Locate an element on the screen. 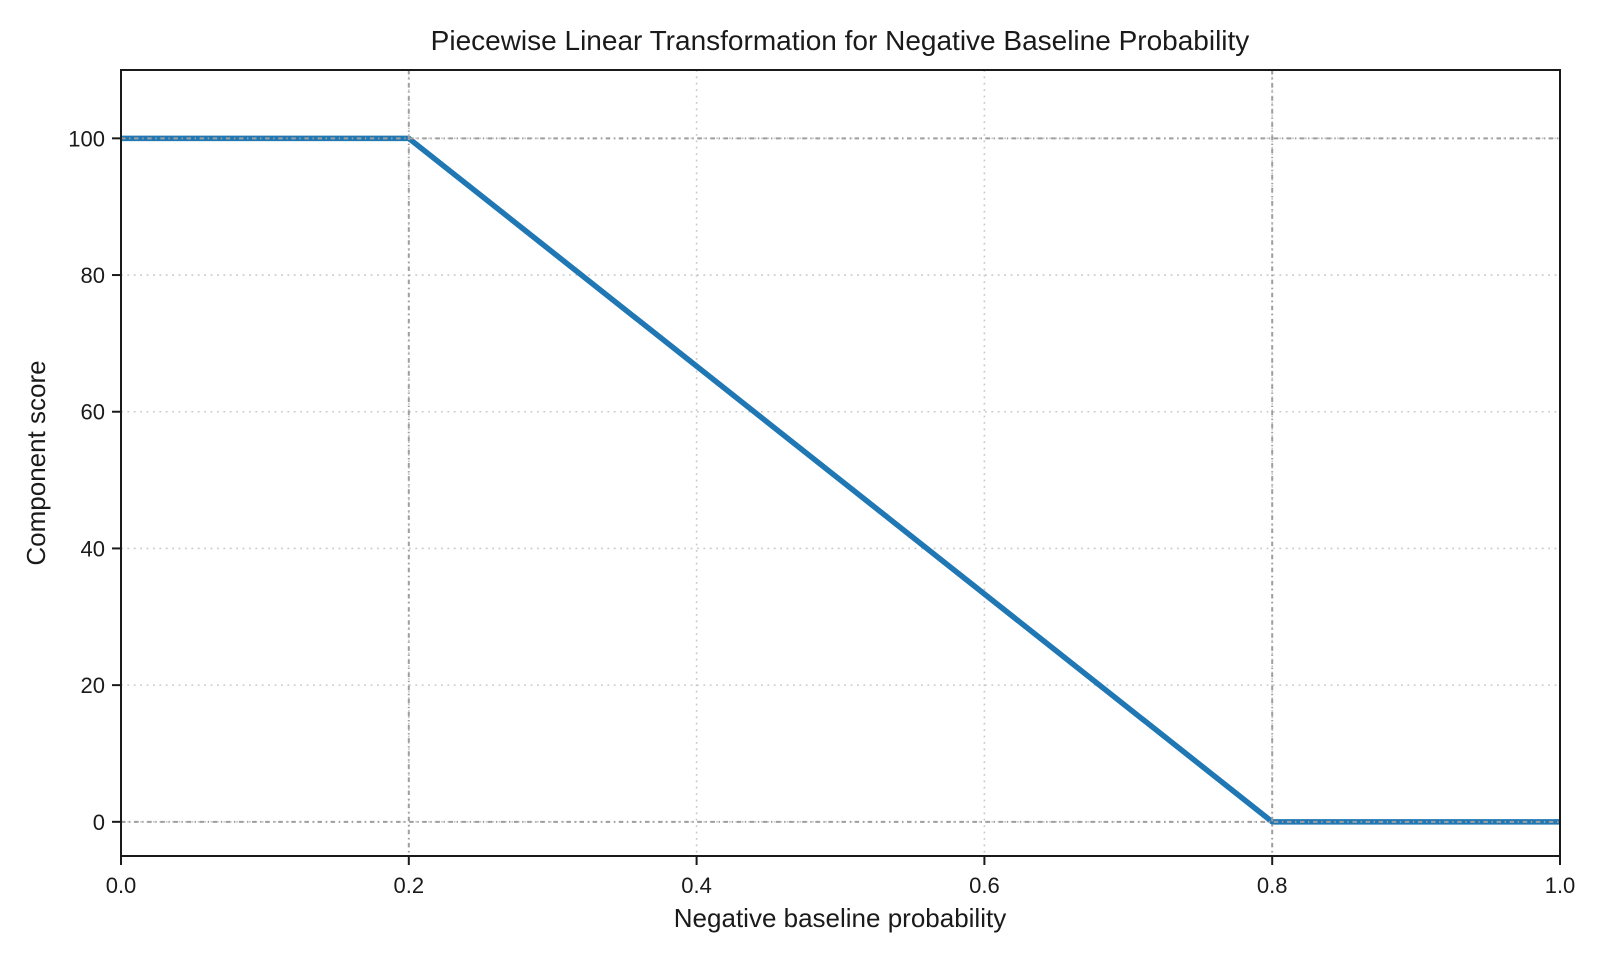 This screenshot has height=960, width=1600. x-tick-label: 1.0 is located at coordinates (1560, 885).